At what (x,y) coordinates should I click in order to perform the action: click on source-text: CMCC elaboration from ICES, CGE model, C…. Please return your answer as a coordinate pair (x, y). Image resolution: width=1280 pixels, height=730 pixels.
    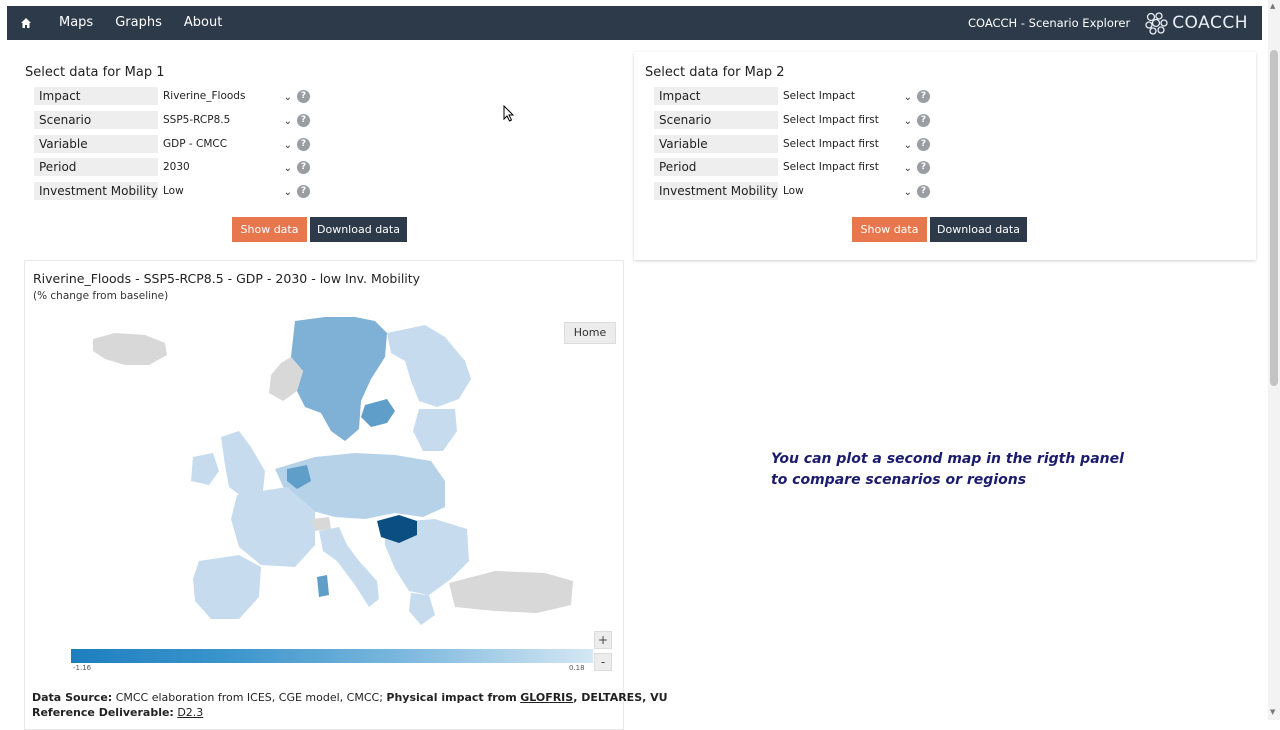
    Looking at the image, I should click on (249, 697).